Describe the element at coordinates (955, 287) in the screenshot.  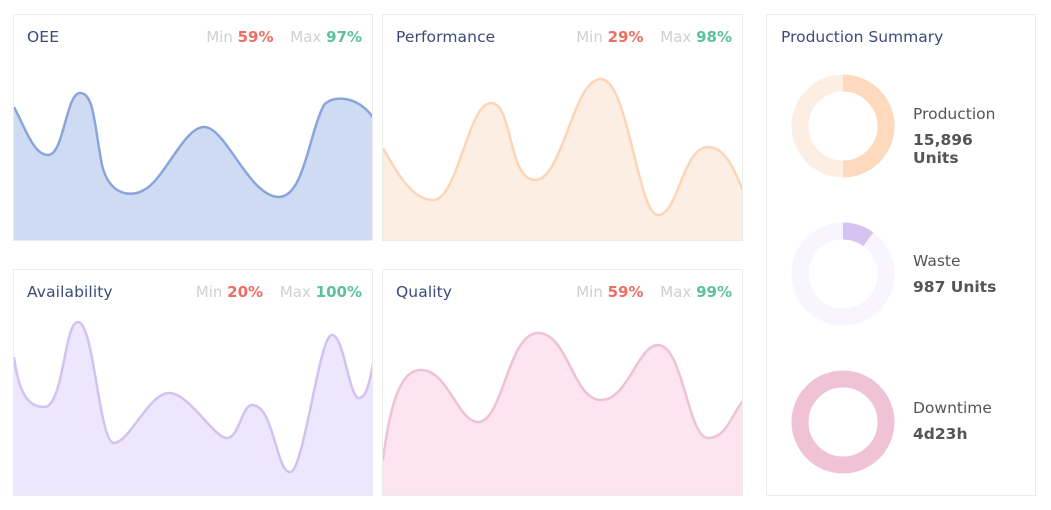
I see `waste-value: 987 Units` at that location.